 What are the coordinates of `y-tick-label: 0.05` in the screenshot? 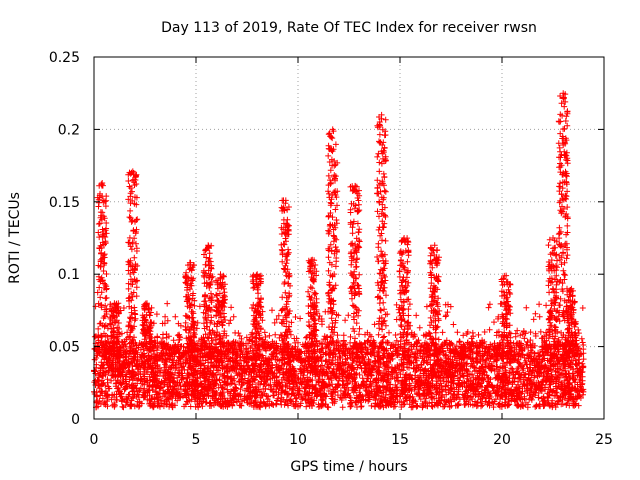 It's located at (64, 348).